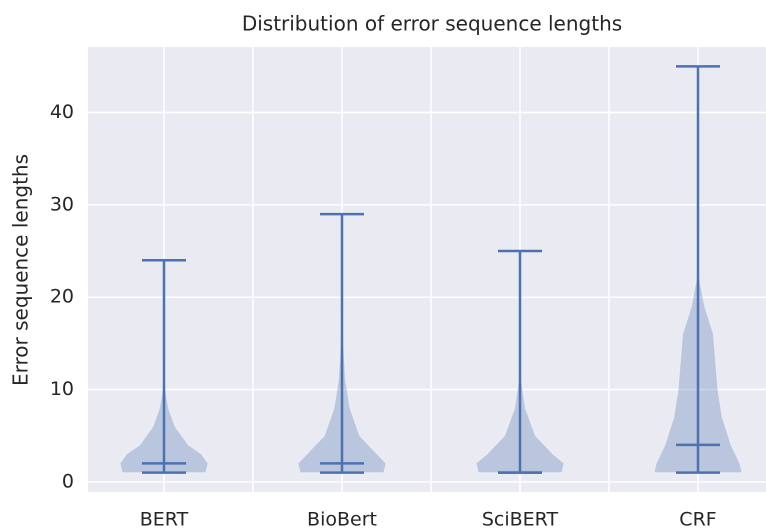 Image resolution: width=766 pixels, height=530 pixels. What do you see at coordinates (520, 519) in the screenshot?
I see `x-tick-label: SciBERT` at bounding box center [520, 519].